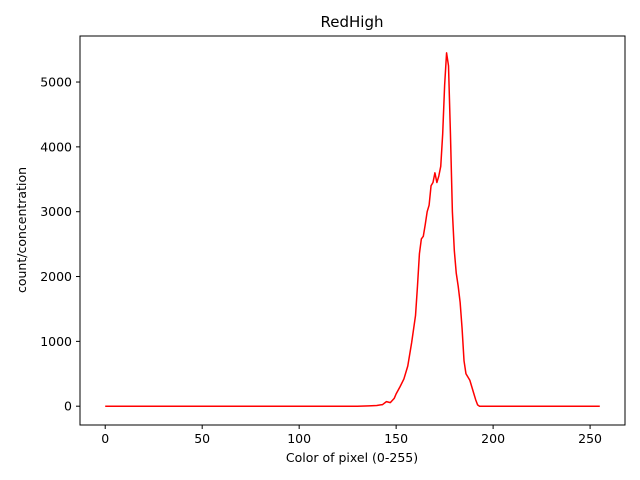  What do you see at coordinates (56, 146) in the screenshot?
I see `y-tick-label: 4000` at bounding box center [56, 146].